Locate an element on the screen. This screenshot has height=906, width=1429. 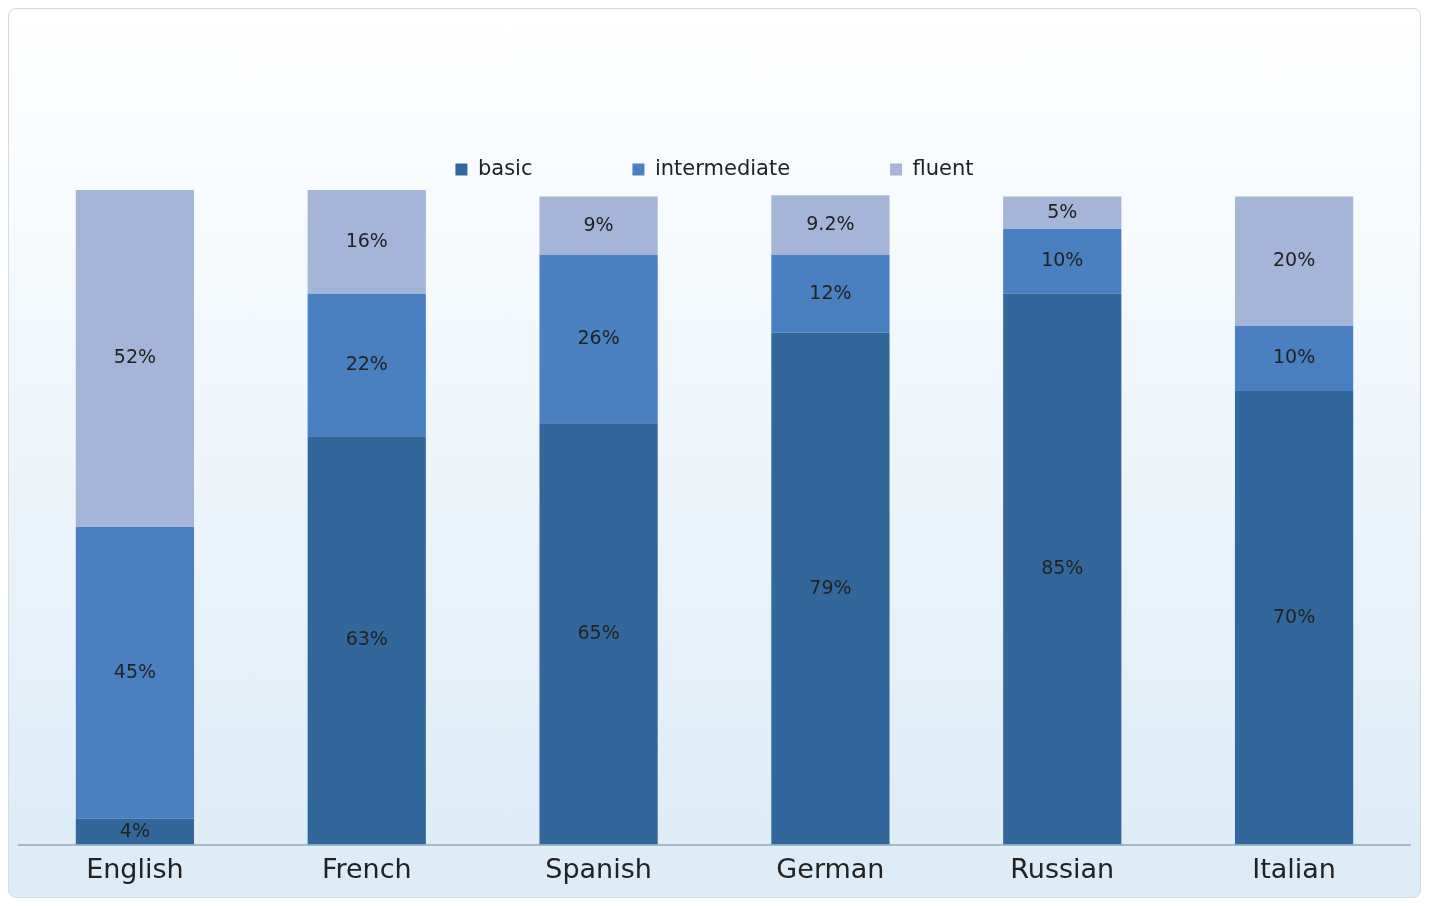
x-tick-label: German is located at coordinates (830, 868).